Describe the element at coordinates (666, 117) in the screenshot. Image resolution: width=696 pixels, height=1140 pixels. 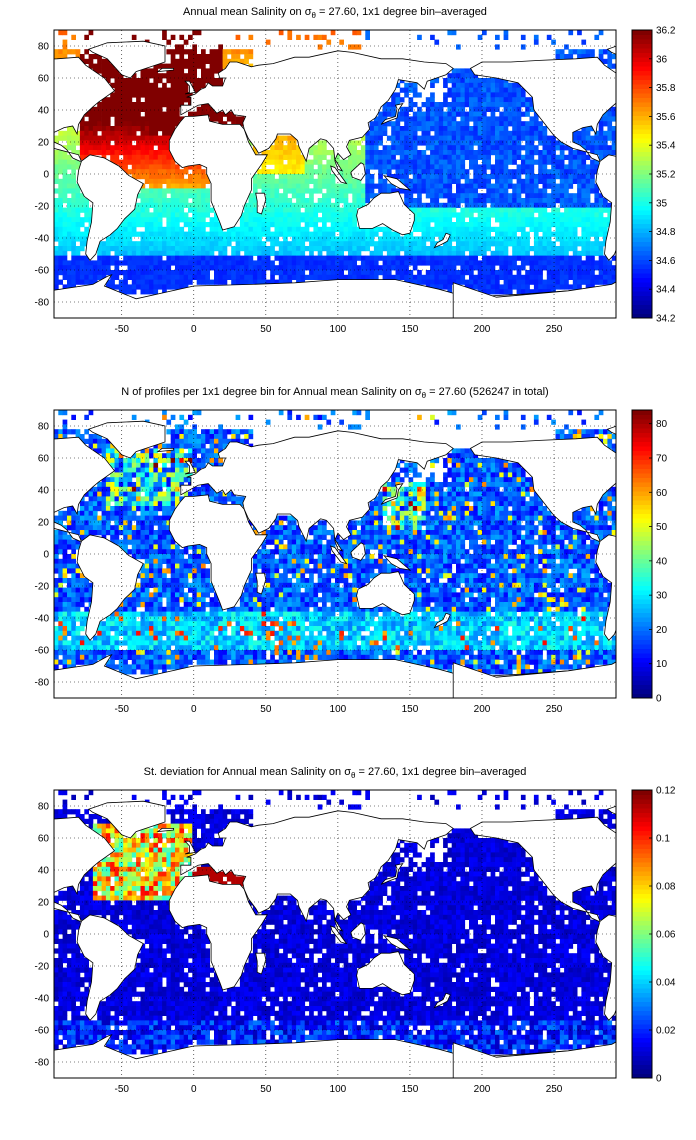
I see `colorbar-tick-label: 35.6` at that location.